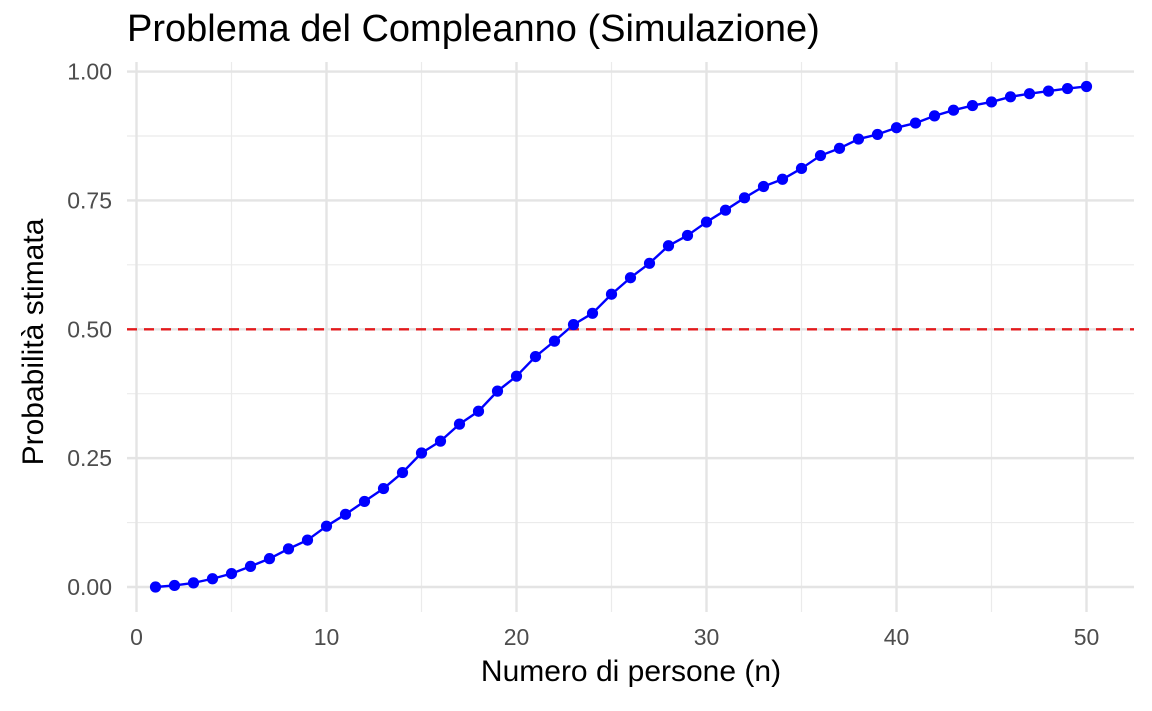  What do you see at coordinates (89, 587) in the screenshot?
I see `y-tick-label: 0.00` at bounding box center [89, 587].